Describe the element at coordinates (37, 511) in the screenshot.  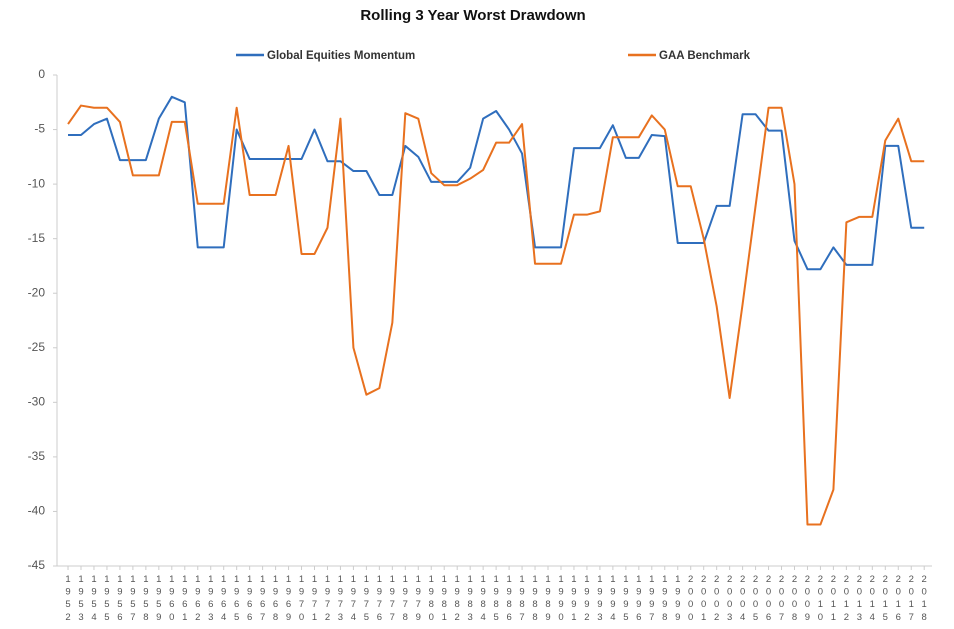
I see `y-tick-label: -40` at that location.